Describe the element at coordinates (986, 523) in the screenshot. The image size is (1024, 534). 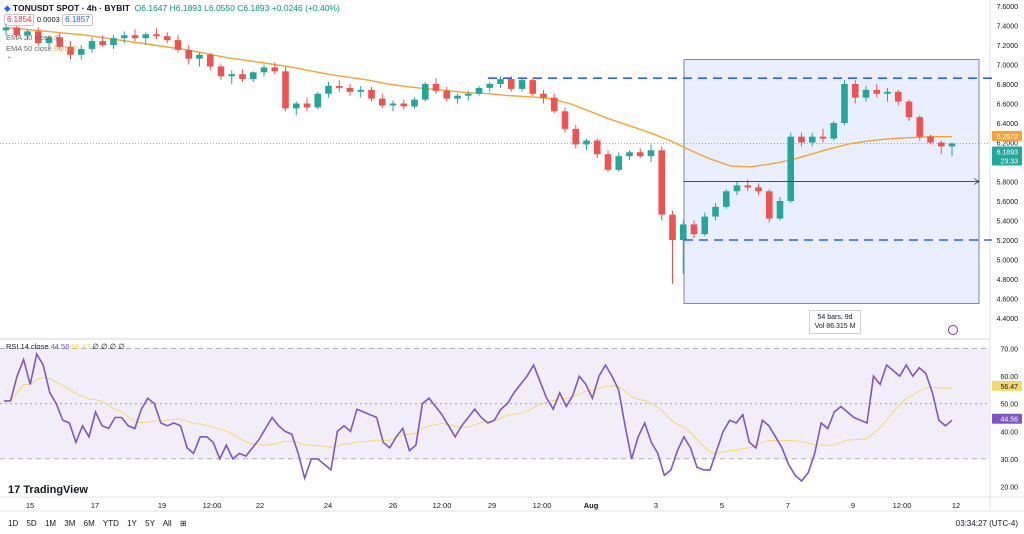
I see `clock: 03:34:27 (UTC-4)` at that location.